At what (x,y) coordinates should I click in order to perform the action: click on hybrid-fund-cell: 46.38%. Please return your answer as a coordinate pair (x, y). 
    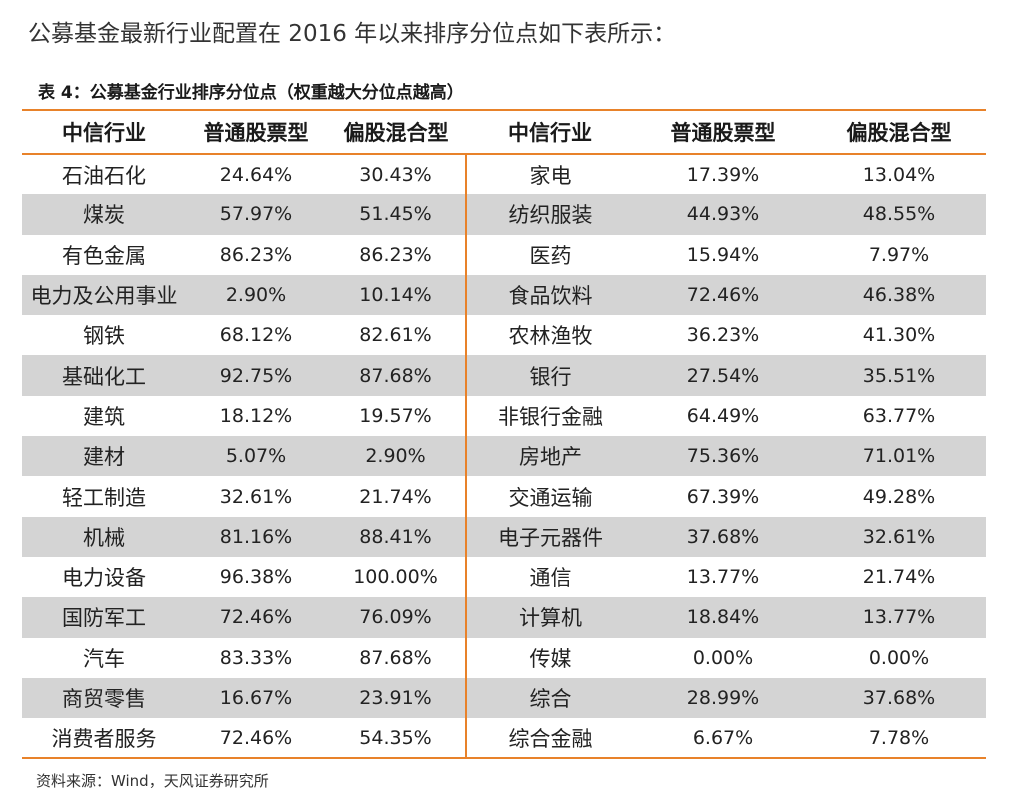
    Looking at the image, I should click on (899, 295).